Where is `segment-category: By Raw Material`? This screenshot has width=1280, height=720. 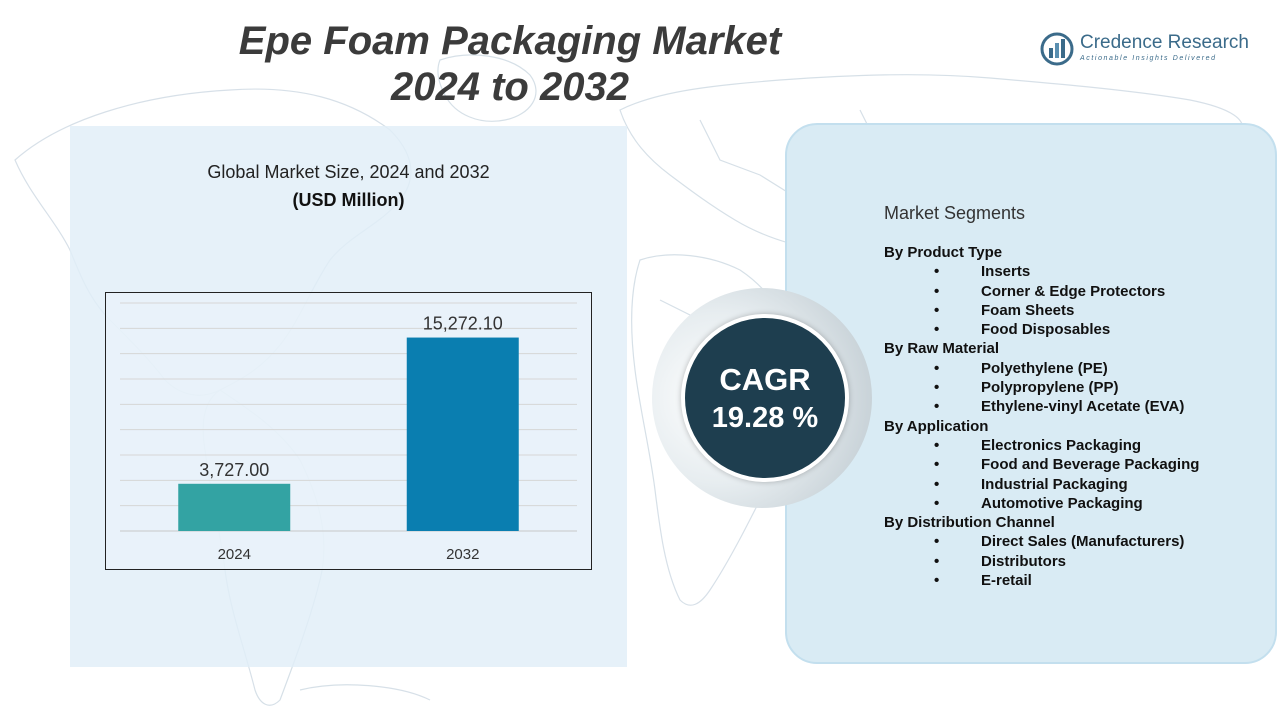
segment-category: By Raw Material is located at coordinates (942, 349).